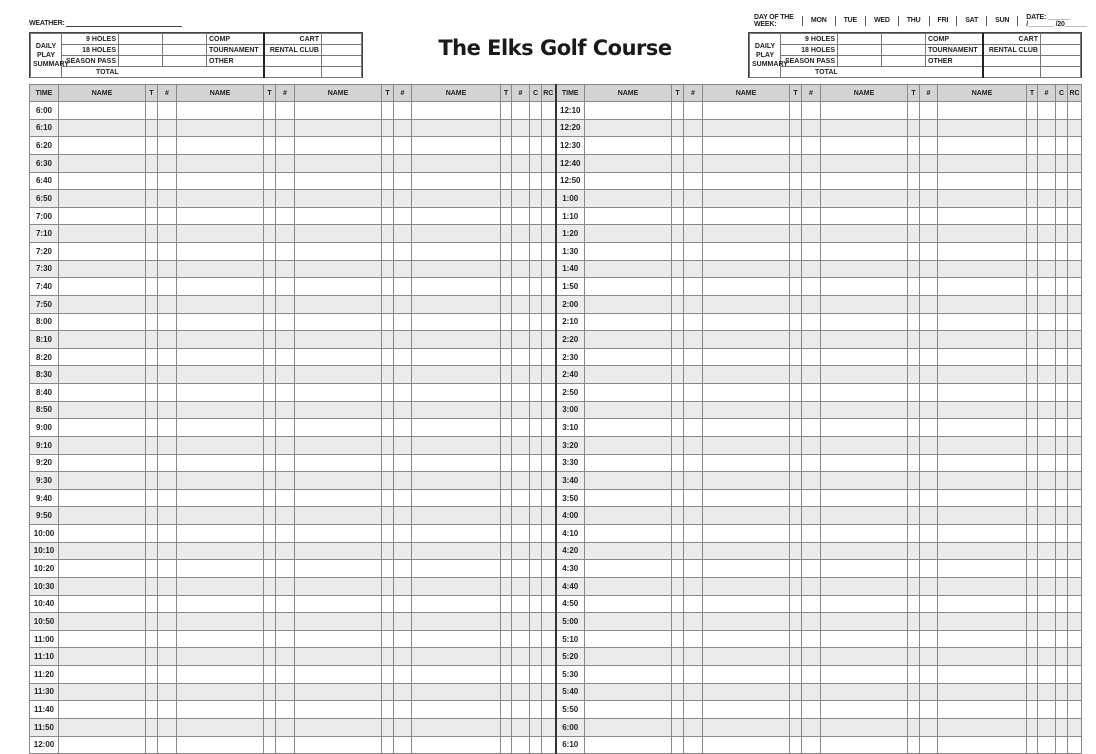  I want to click on date-field: DATE: ______ /_______ /20______, so click(1056, 21).